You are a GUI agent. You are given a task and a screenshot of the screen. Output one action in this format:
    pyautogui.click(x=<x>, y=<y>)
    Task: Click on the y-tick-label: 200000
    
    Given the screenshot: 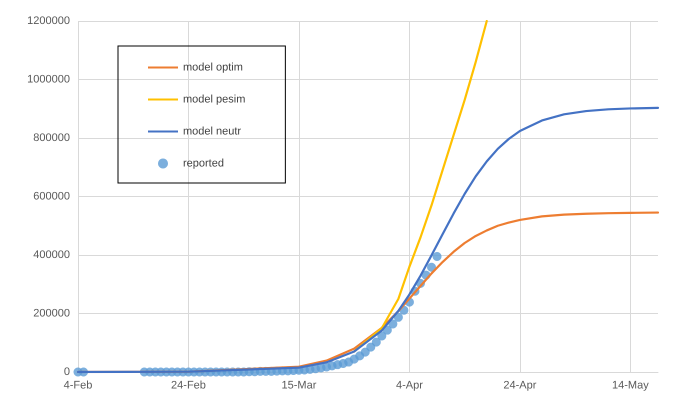 What is the action you would take?
    pyautogui.click(x=51, y=314)
    